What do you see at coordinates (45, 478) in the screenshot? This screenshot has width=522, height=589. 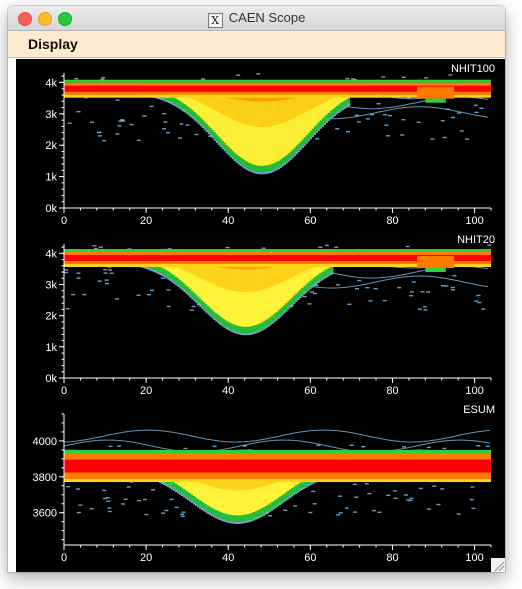 I see `y-tick-label: 3800` at bounding box center [45, 478].